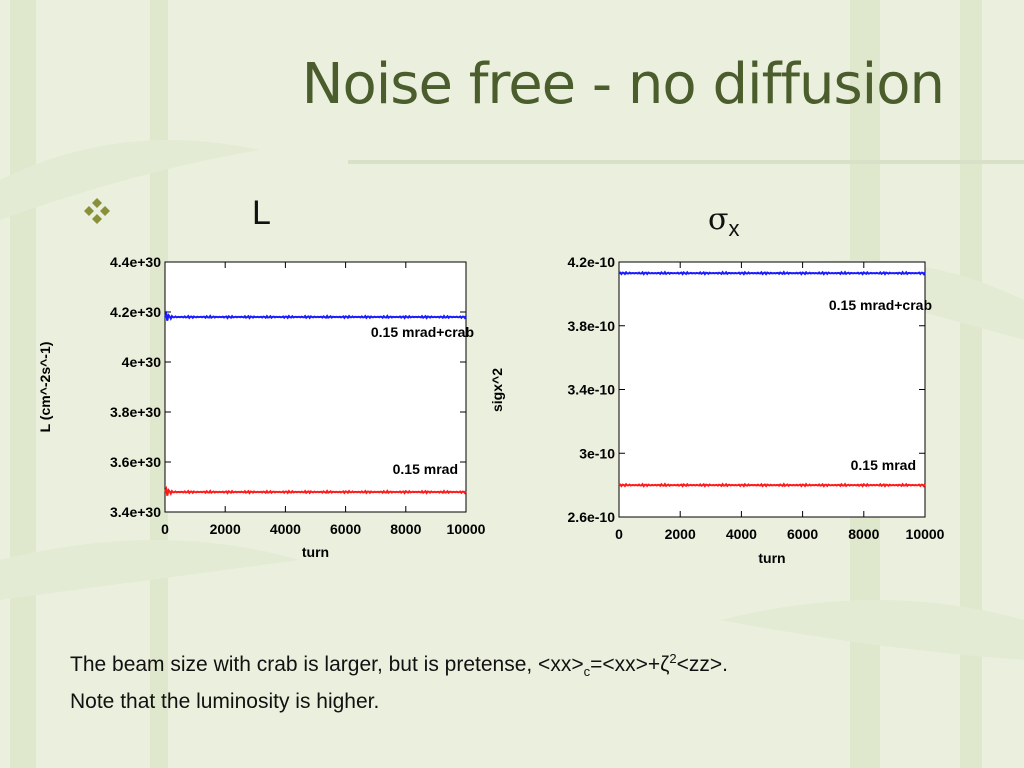 This screenshot has height=768, width=1024. What do you see at coordinates (734, 228) in the screenshot?
I see `sigma-subscript: x` at bounding box center [734, 228].